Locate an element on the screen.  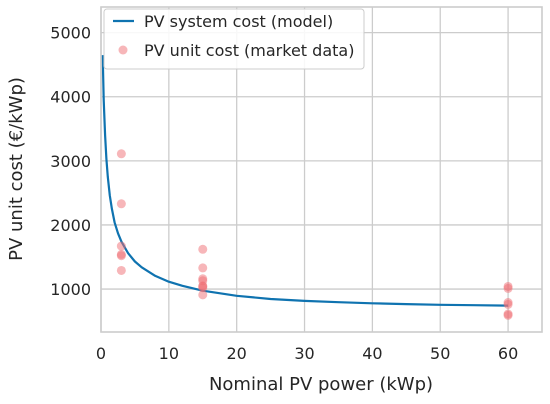
y-tick-label: 2000 is located at coordinates (70, 225).